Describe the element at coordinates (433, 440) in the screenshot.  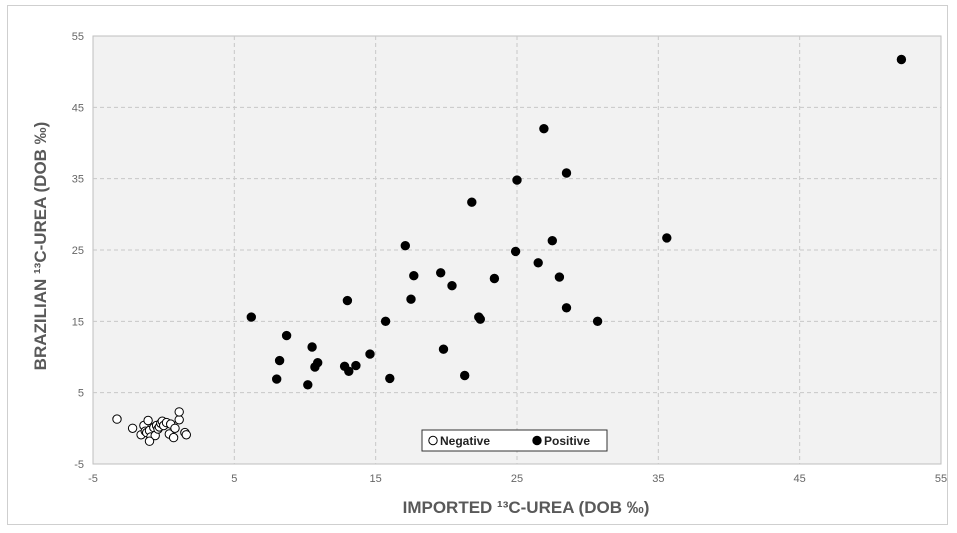
I see `legend-negative-marker` at that location.